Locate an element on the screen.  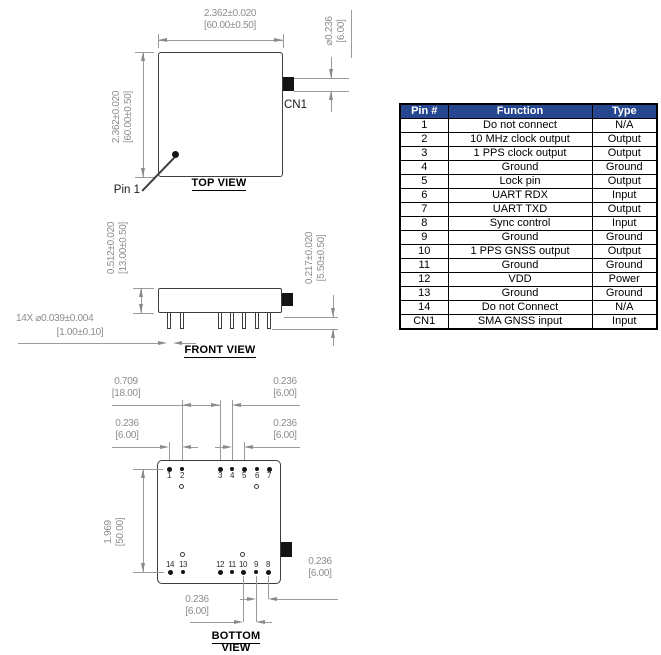
pin-table-header-pin: Pin # is located at coordinates (424, 111).